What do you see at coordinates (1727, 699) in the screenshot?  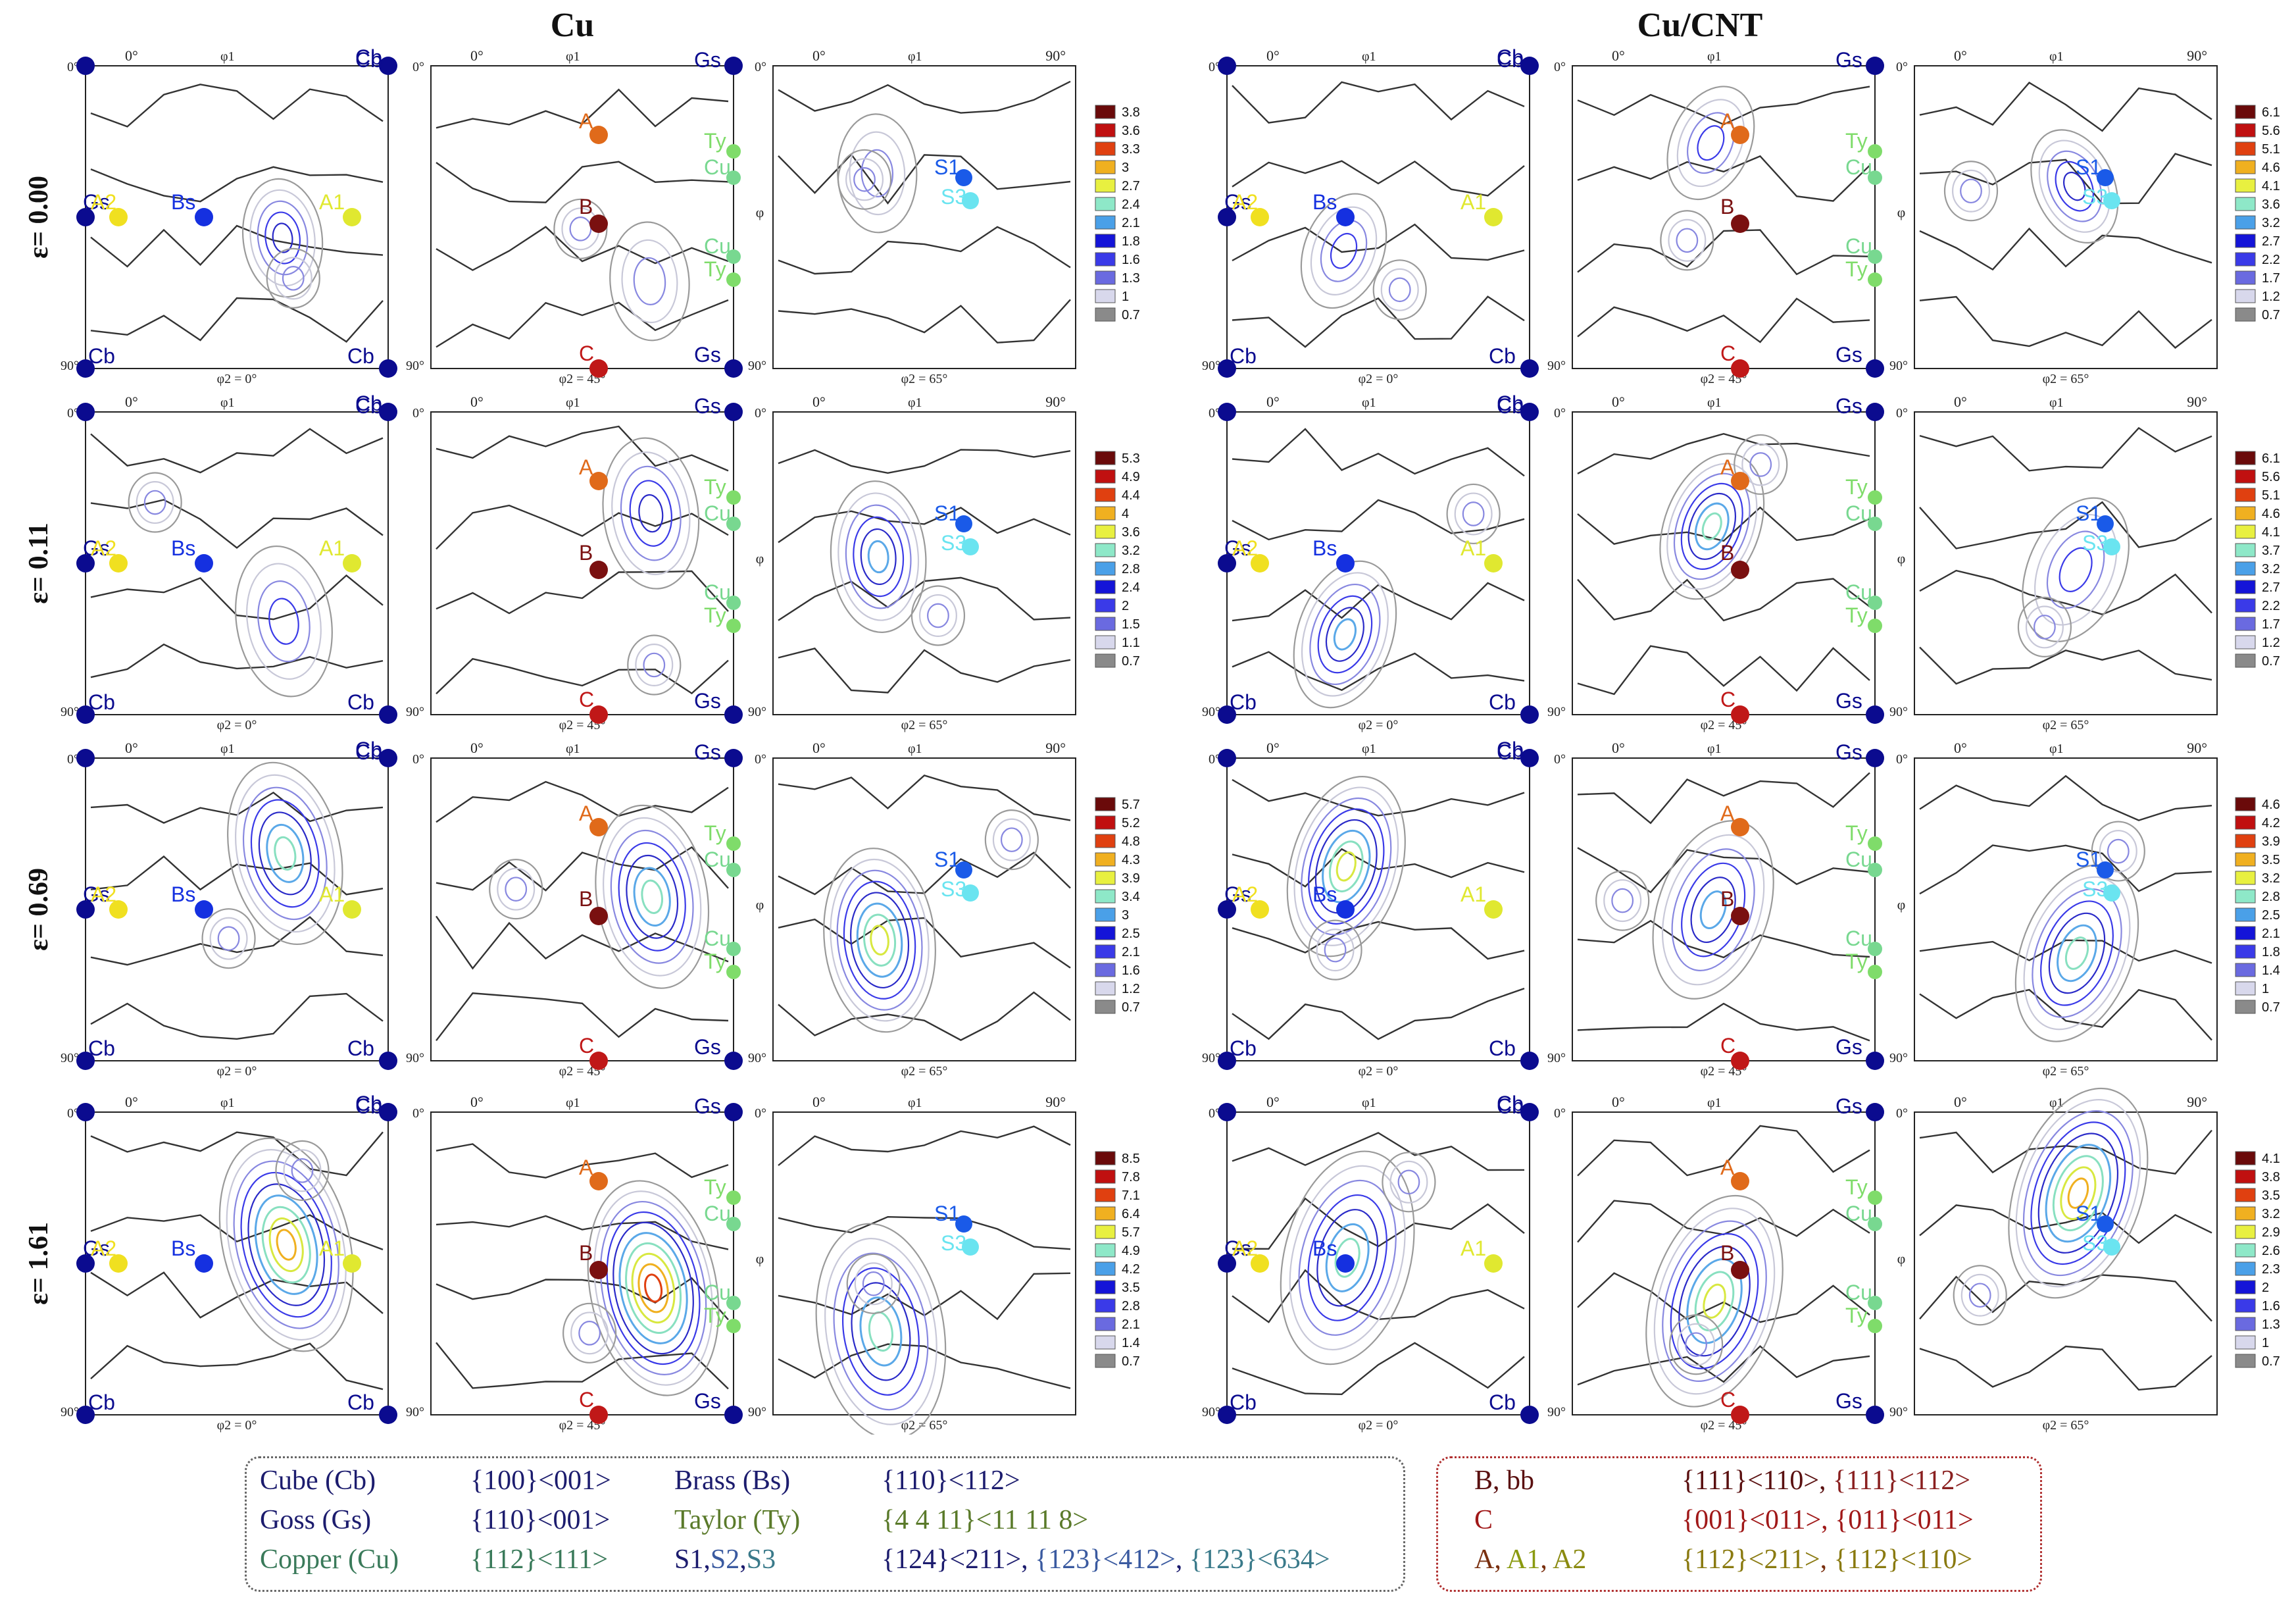 I see `comp-c-label: C` at bounding box center [1727, 699].